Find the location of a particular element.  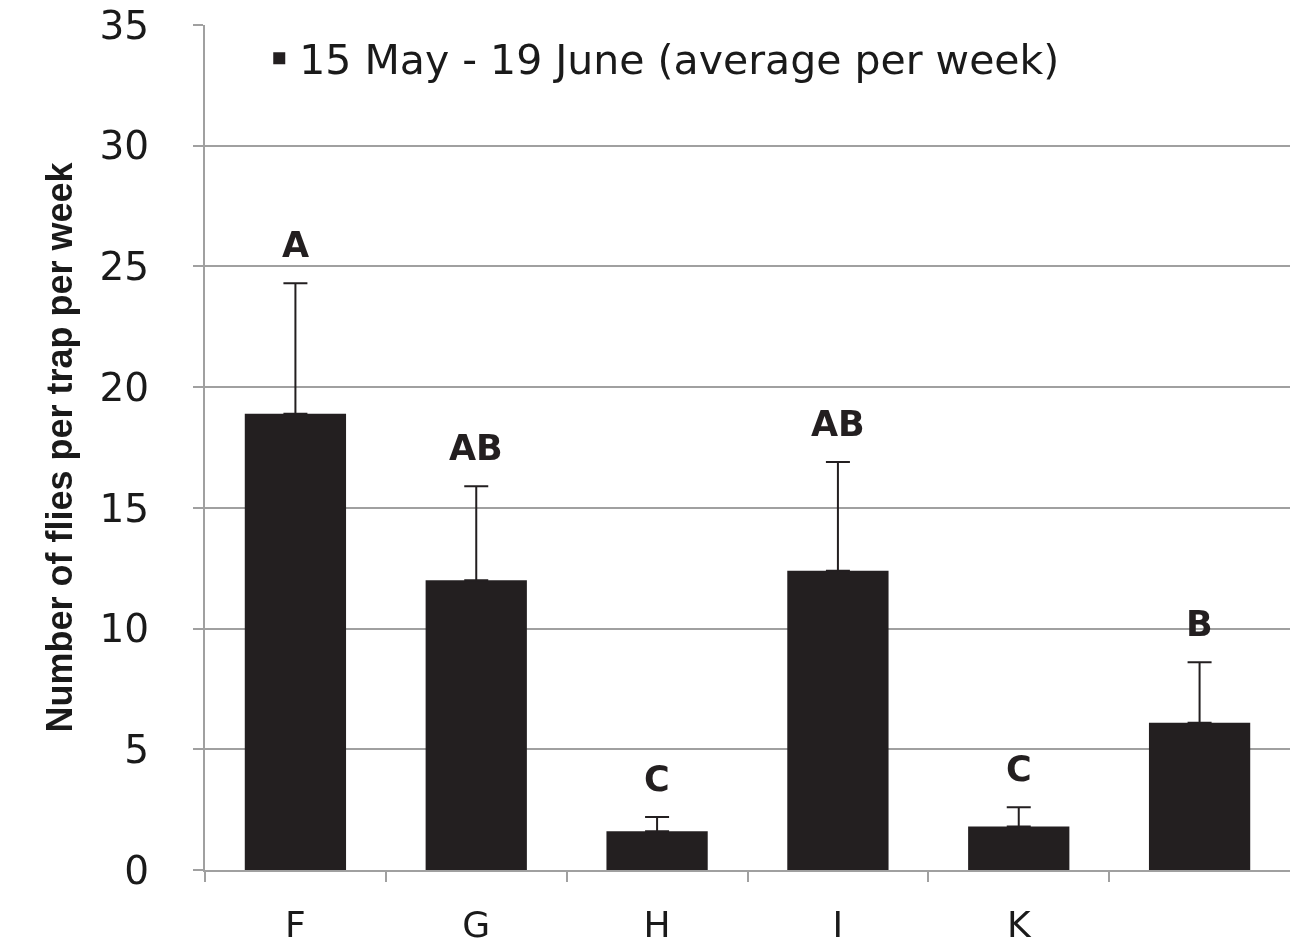

x-tick-label: K is located at coordinates (1019, 925).